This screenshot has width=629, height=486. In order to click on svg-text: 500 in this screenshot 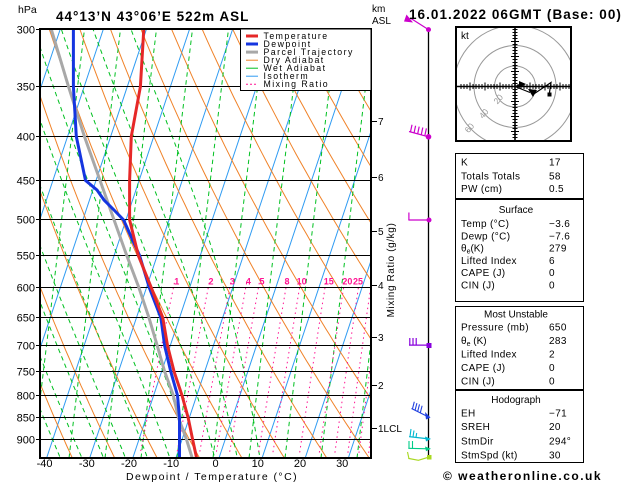, I will do `click(26, 221)`.